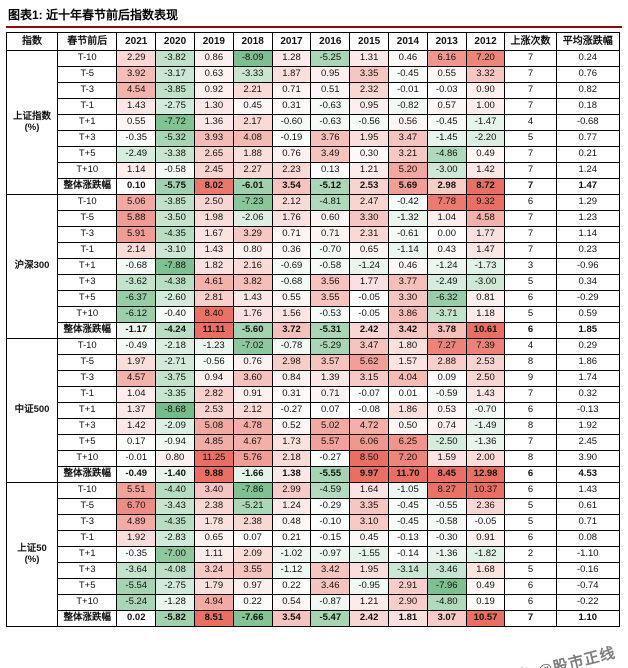  I want to click on value-cell: -1.24, so click(446, 266).